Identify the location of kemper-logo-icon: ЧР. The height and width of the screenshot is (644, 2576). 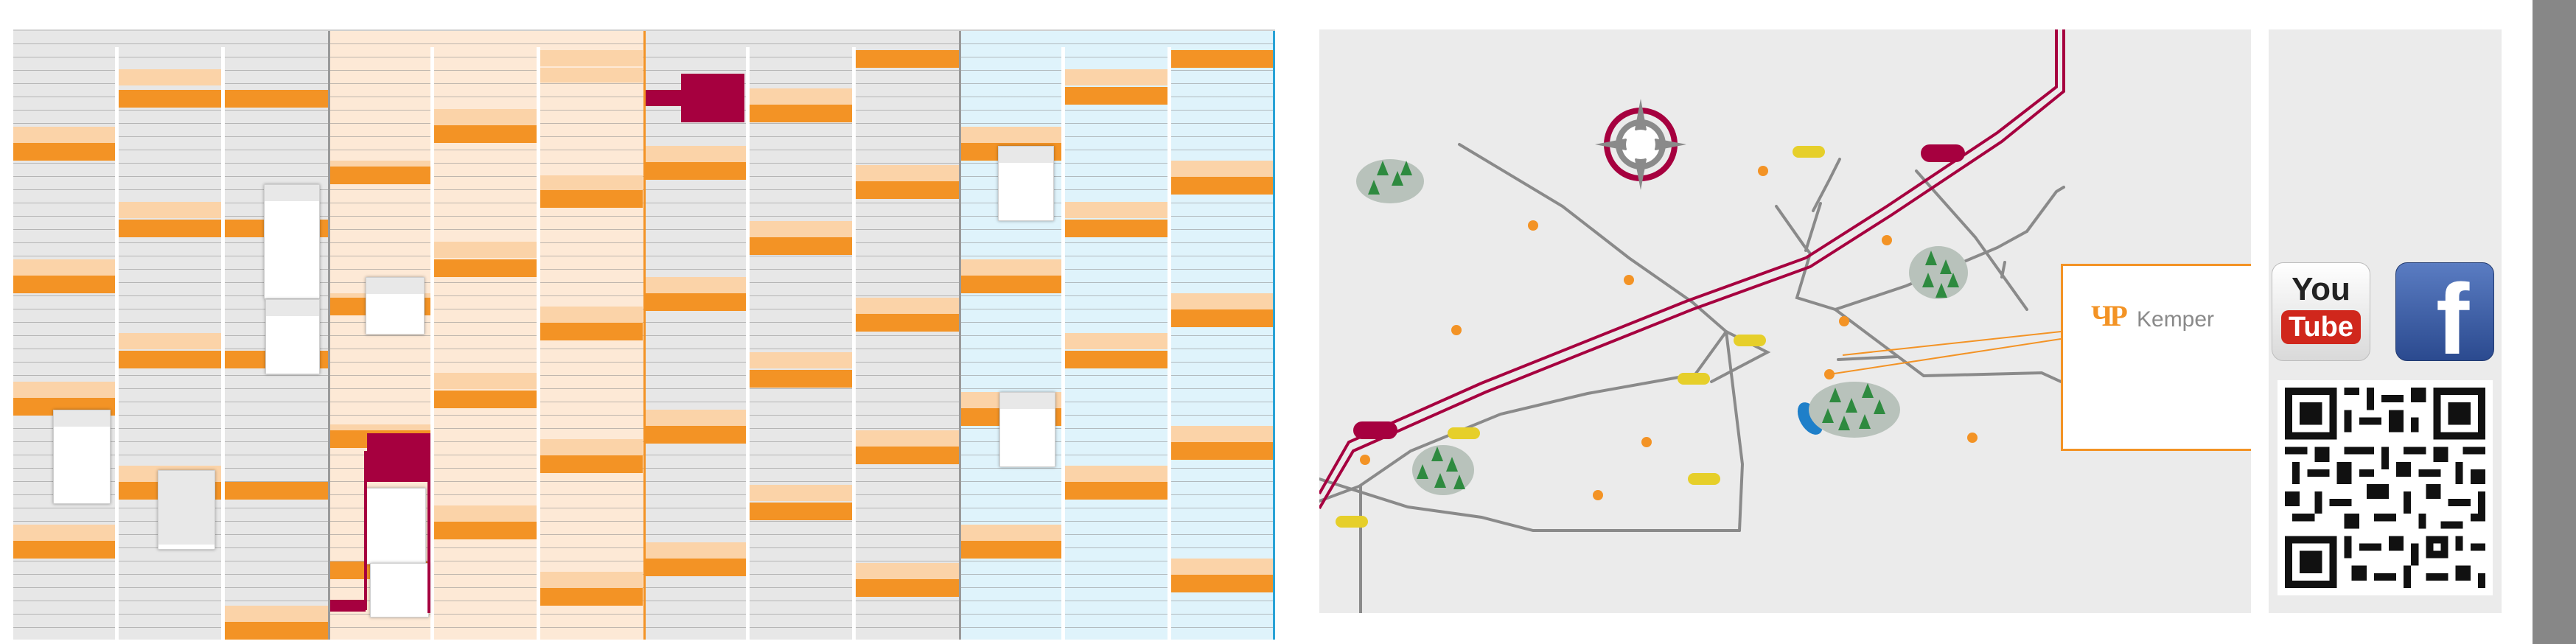
(2109, 315).